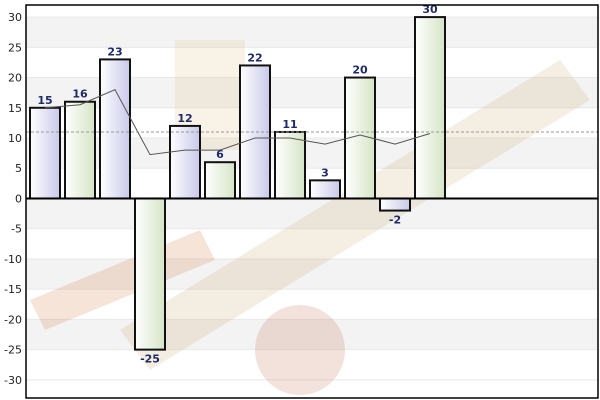 Image resolution: width=600 pixels, height=400 pixels. I want to click on y-tick-label: -5, so click(16, 229).